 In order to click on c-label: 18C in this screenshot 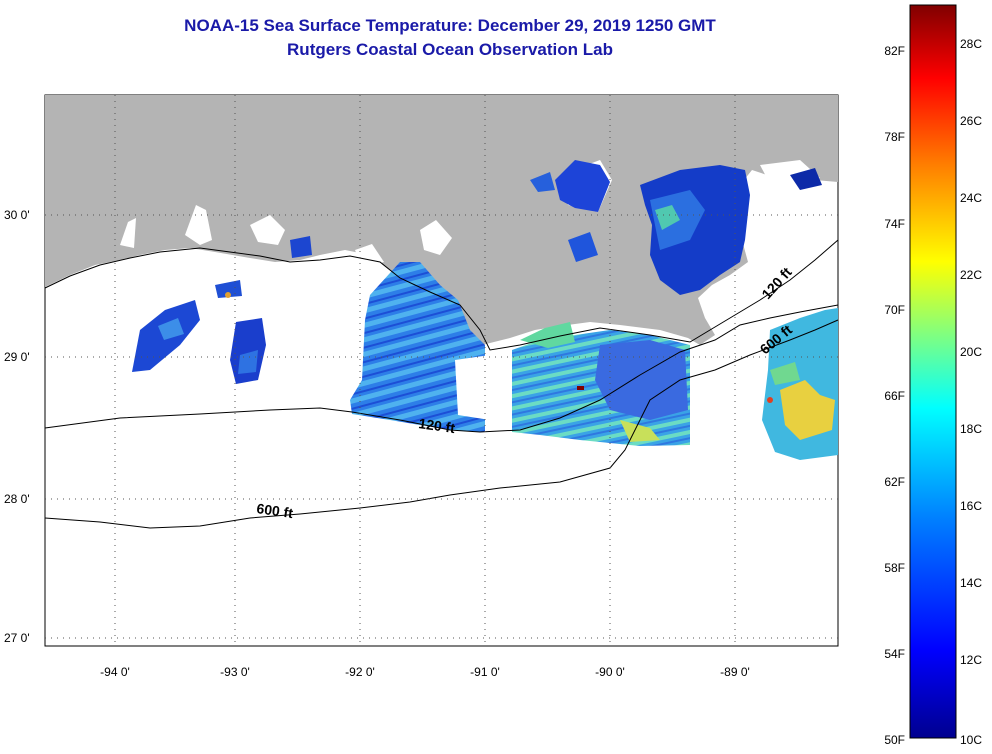, I will do `click(971, 429)`.